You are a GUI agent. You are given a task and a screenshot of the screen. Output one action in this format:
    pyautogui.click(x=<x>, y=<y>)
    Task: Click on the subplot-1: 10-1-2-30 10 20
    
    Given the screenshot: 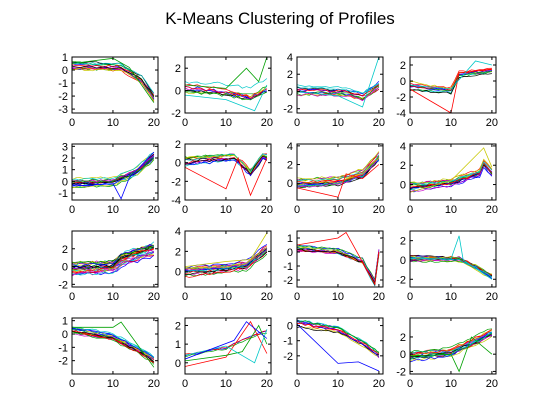 What is the action you would take?
    pyautogui.click(x=109, y=90)
    